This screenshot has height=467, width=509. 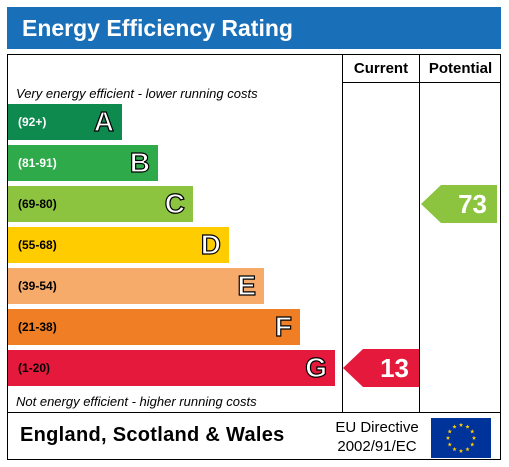 What do you see at coordinates (171, 368) in the screenshot?
I see `band-g: (1-20) G` at bounding box center [171, 368].